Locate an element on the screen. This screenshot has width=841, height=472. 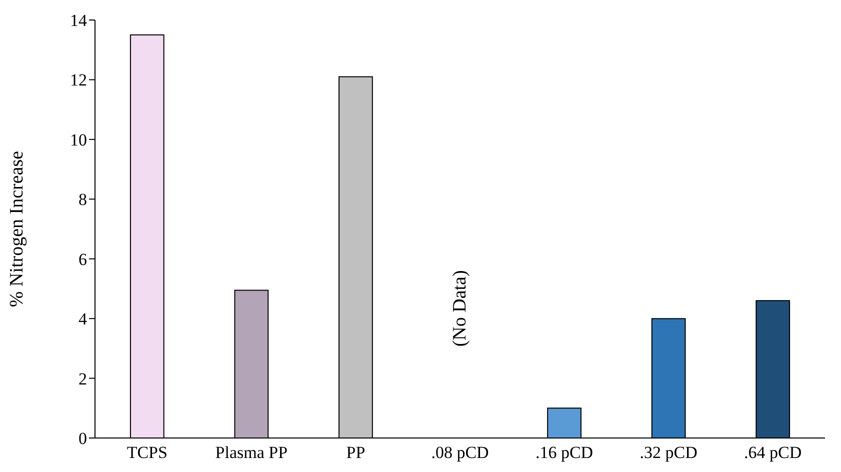
y-tick-label: 10 is located at coordinates (78, 140).